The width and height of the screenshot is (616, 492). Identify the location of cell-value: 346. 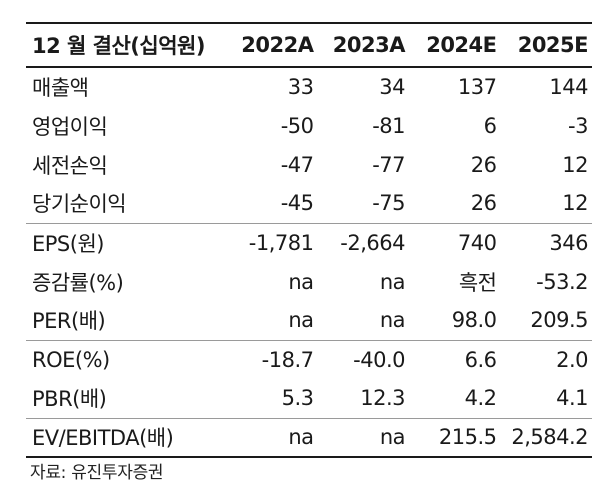
(568, 242).